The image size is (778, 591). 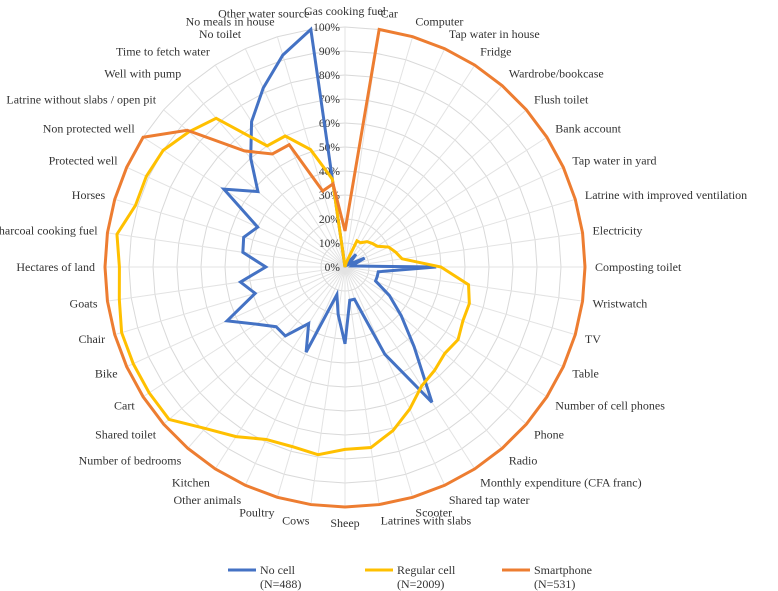 I want to click on category-label: Hectares of land, so click(x=55, y=267).